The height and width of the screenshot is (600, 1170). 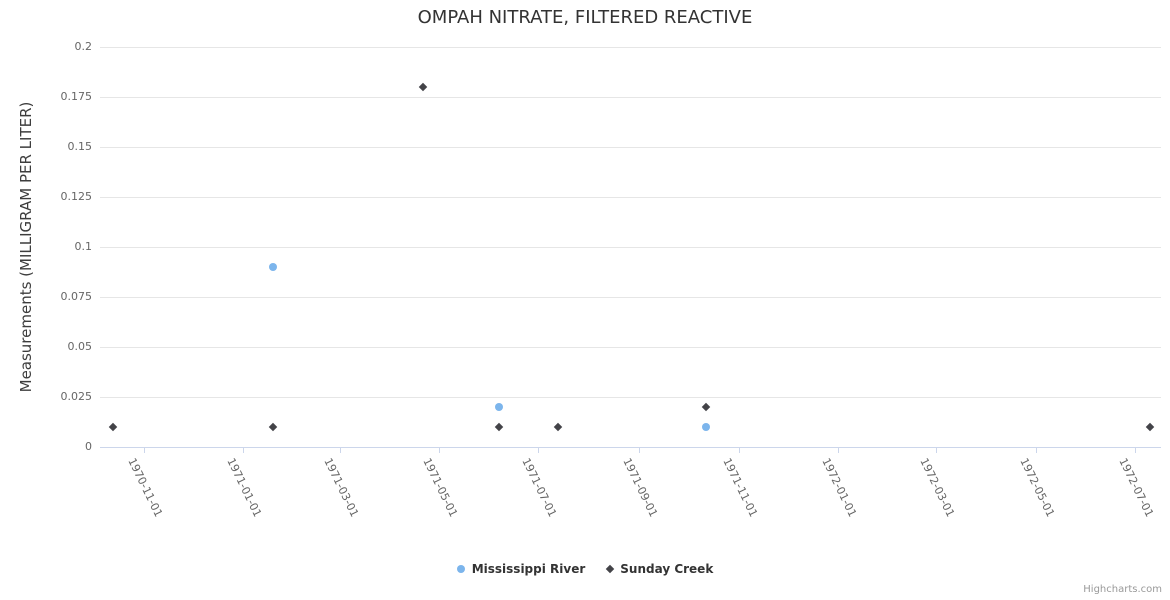 I want to click on legend-label: Sunday Creek, so click(x=667, y=569).